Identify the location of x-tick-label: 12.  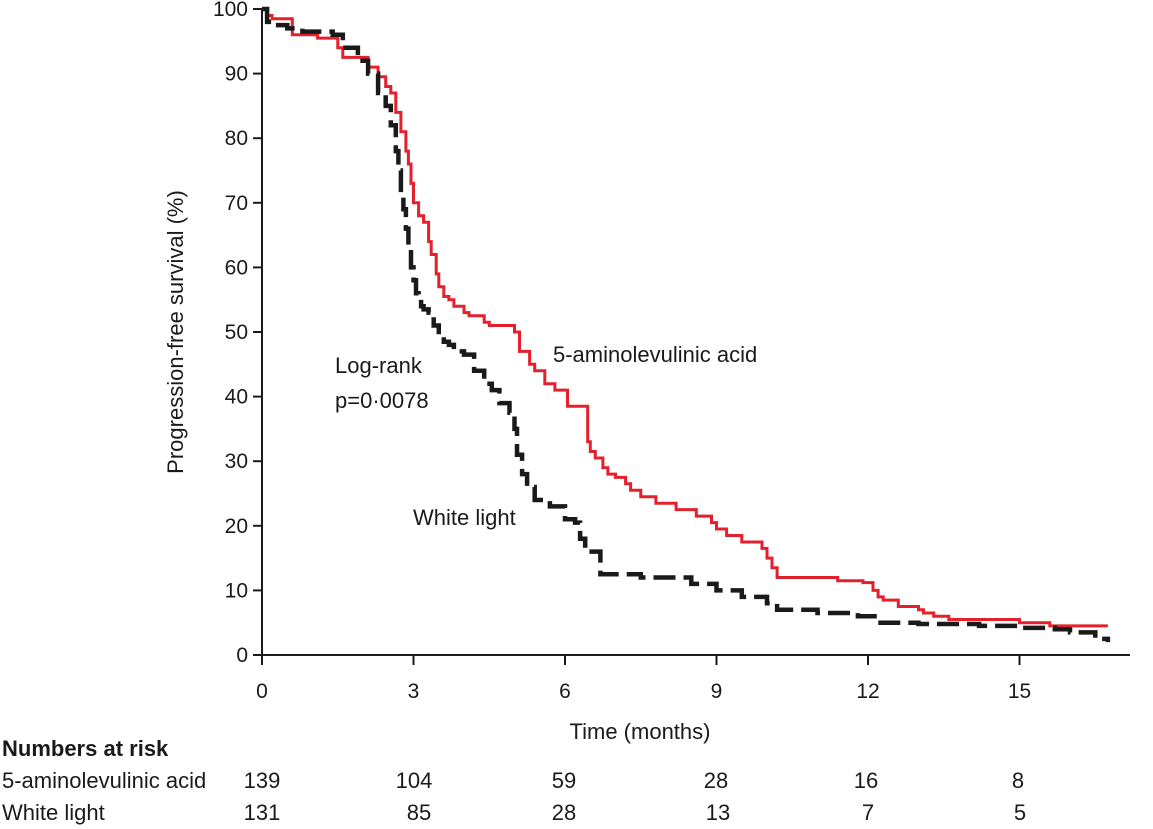
(867, 691).